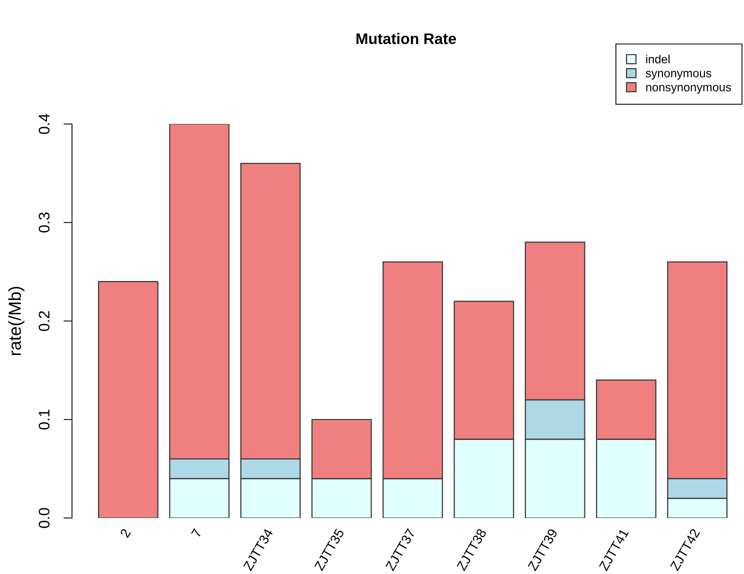 The height and width of the screenshot is (574, 744). I want to click on y-tick-label: 0.4, so click(44, 124).